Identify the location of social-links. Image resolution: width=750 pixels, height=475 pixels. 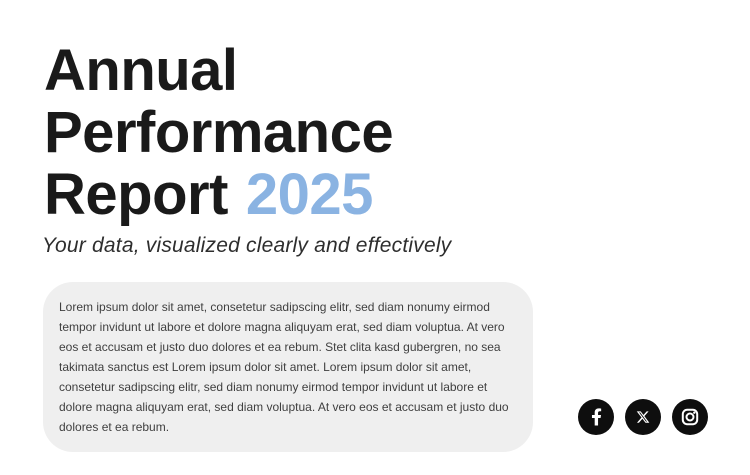
(643, 417).